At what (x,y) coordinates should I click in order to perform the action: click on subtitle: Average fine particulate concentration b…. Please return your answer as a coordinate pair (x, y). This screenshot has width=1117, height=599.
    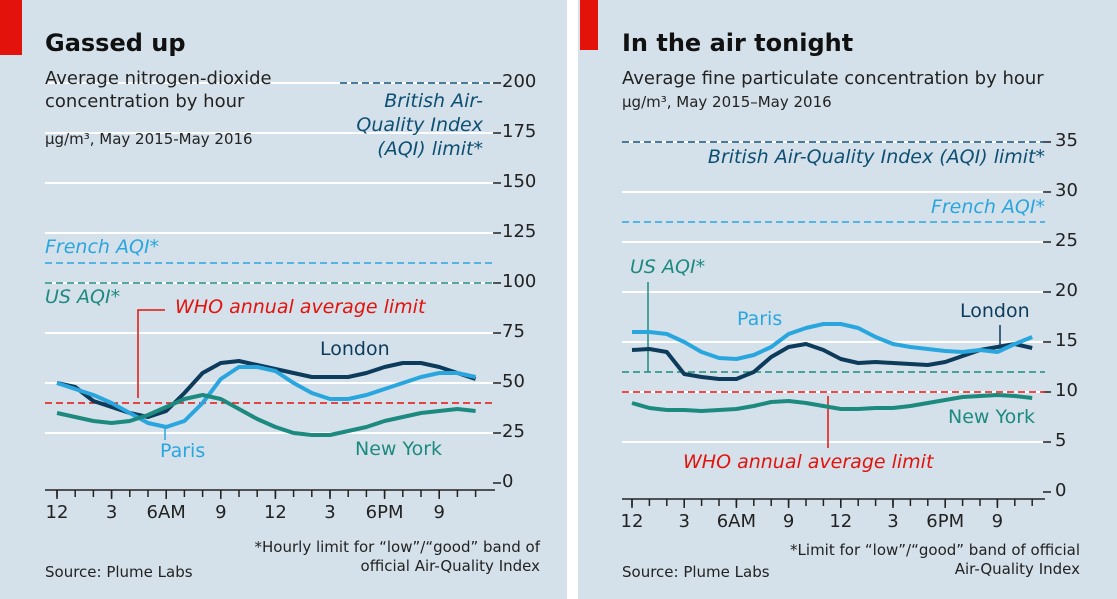
    Looking at the image, I should click on (833, 78).